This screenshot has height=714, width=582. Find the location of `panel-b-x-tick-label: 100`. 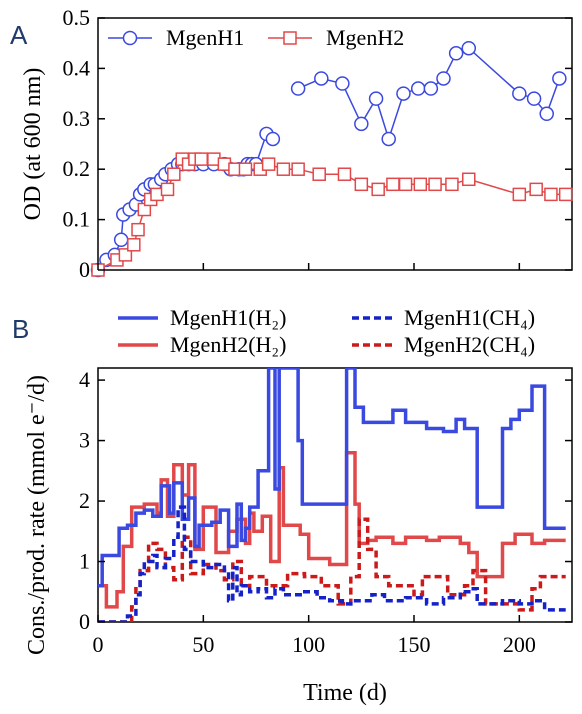

panel-b-x-tick-label: 100 is located at coordinates (308, 644).